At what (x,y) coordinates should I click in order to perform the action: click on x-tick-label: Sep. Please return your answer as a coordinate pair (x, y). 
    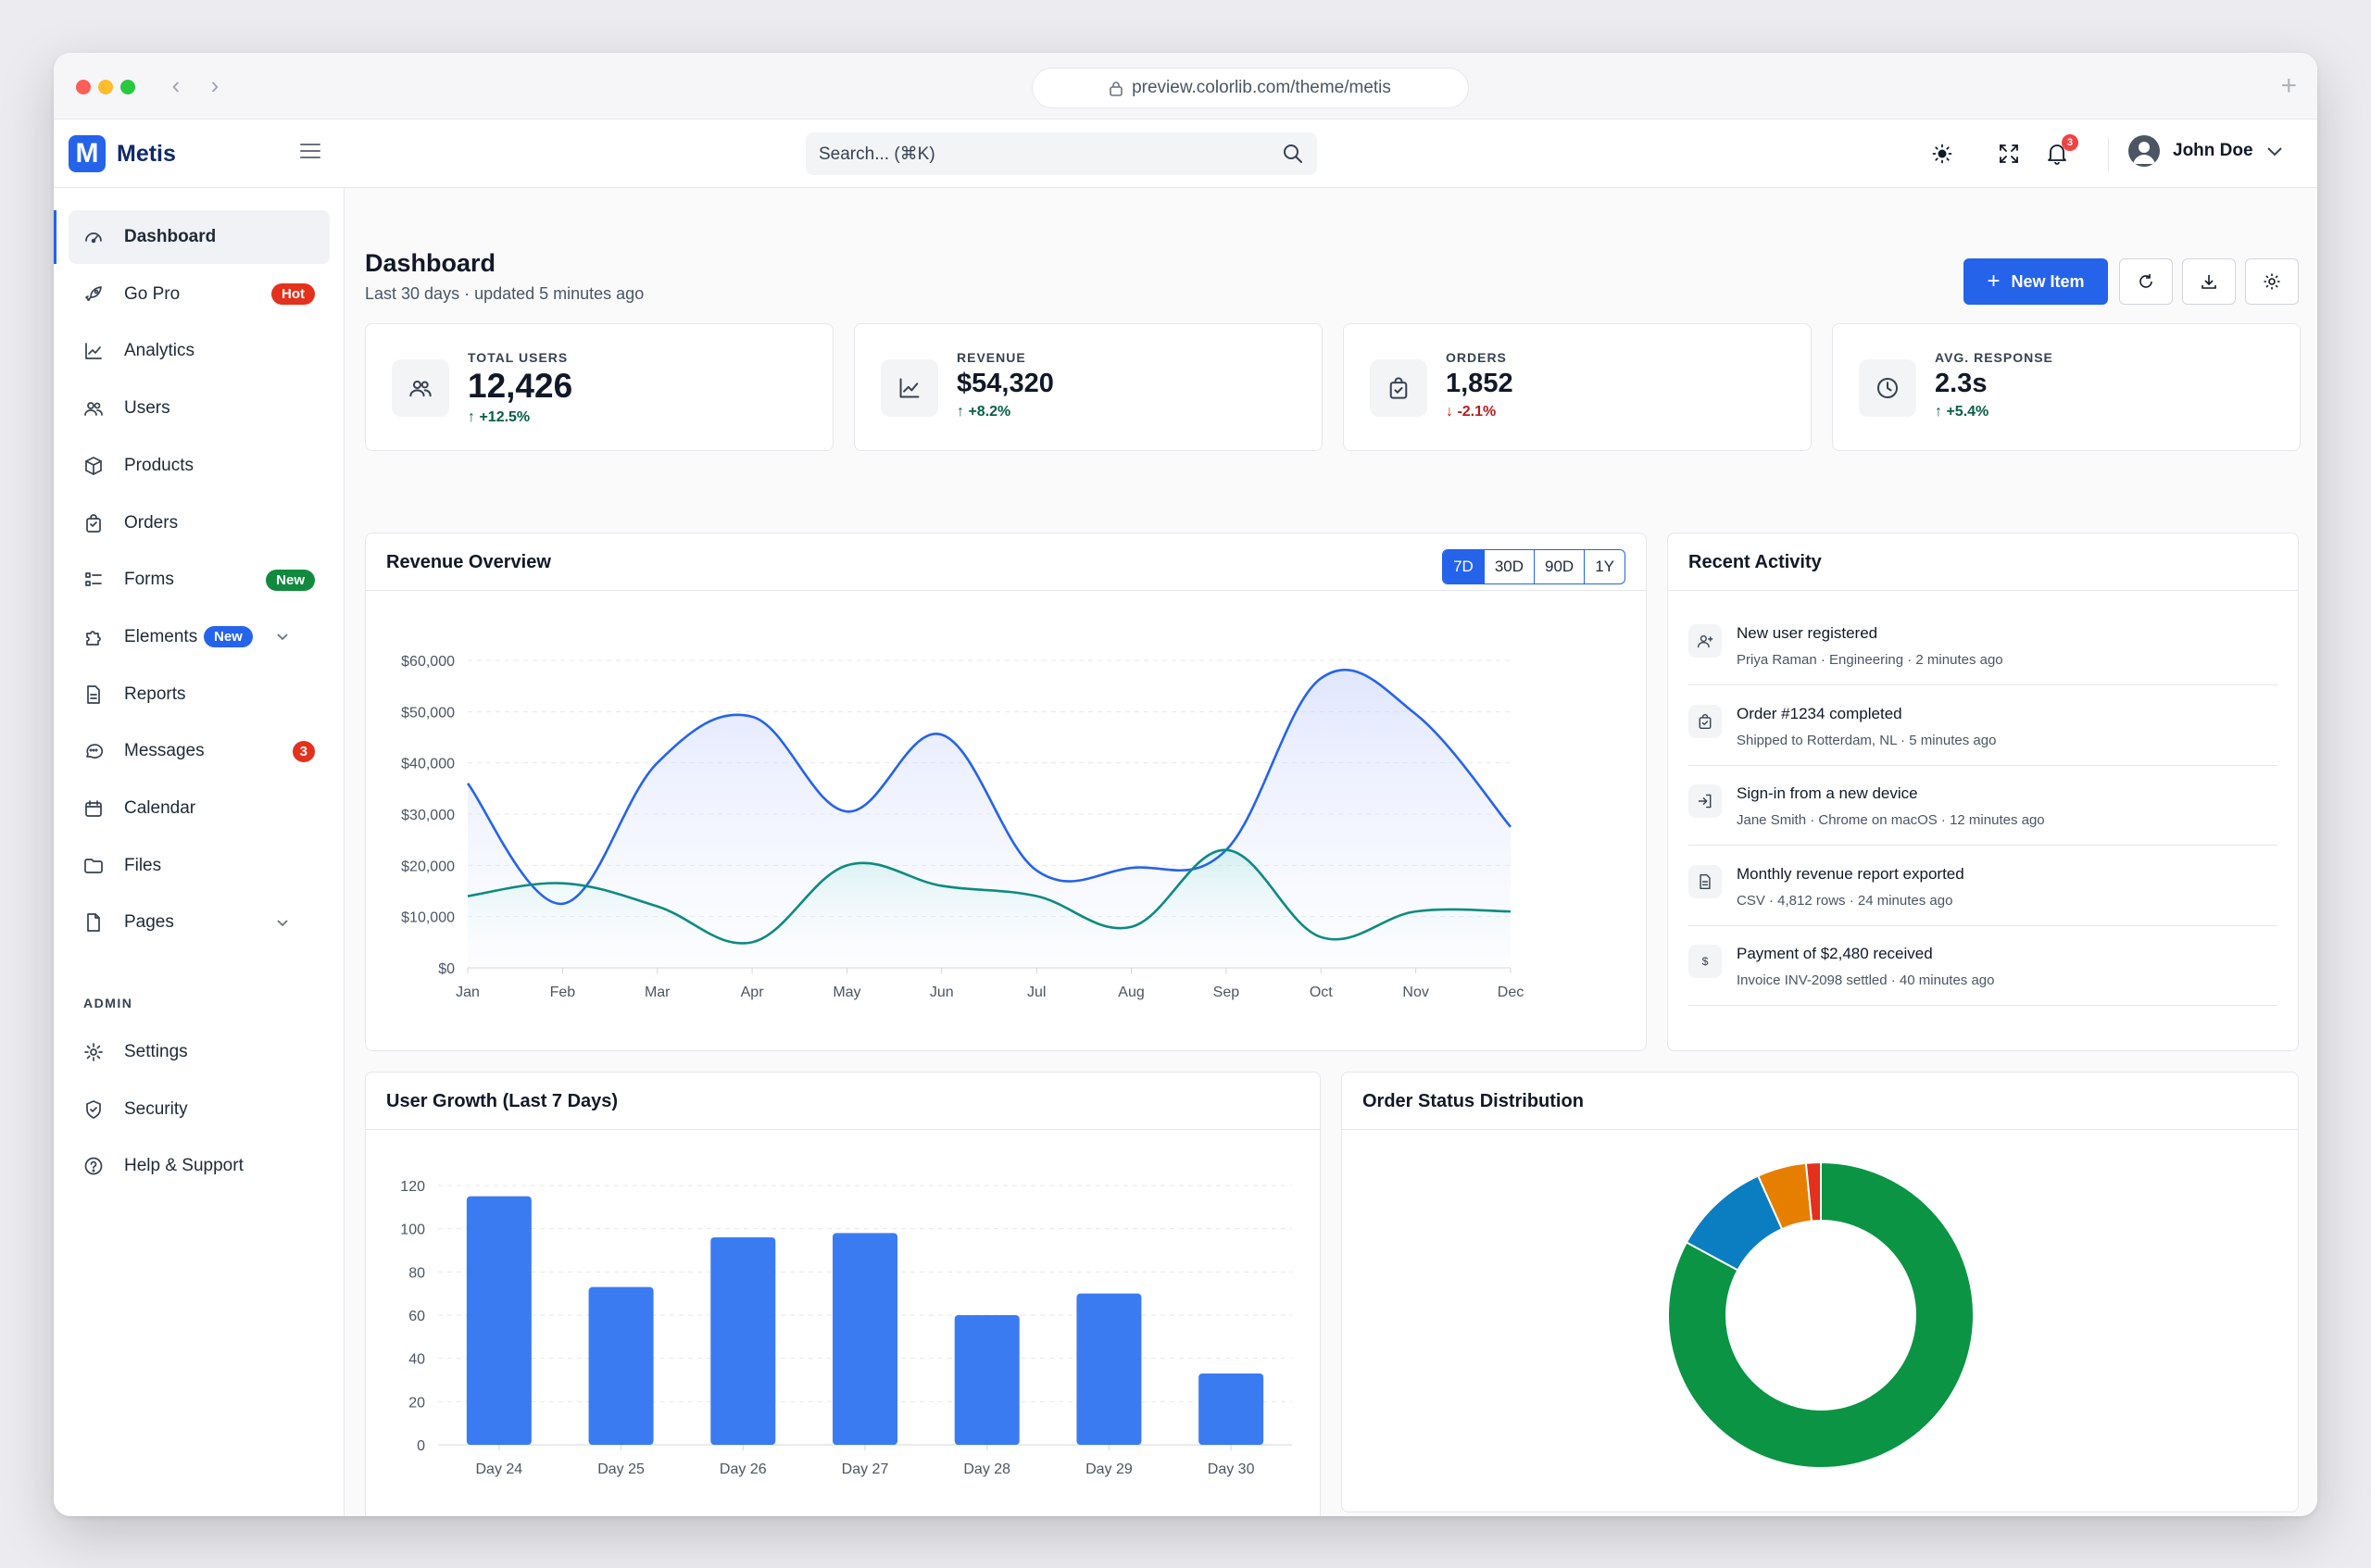
    Looking at the image, I should click on (1226, 992).